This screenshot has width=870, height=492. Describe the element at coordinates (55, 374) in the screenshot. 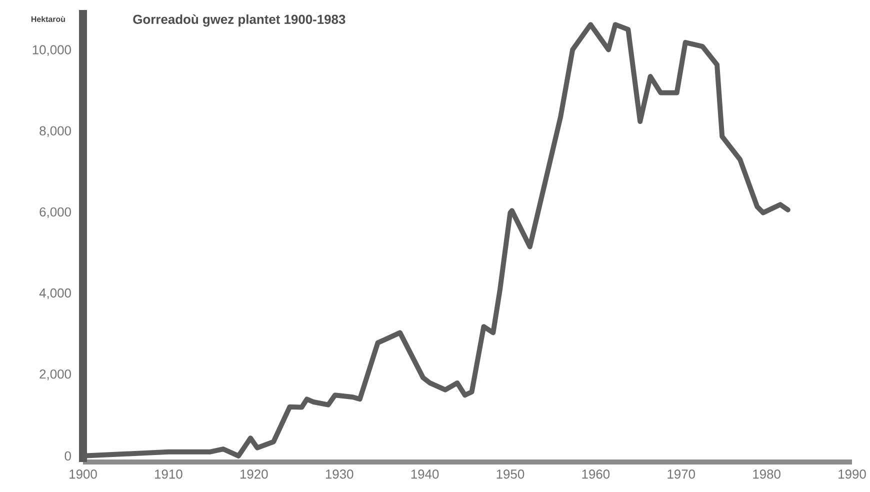

I see `y-tick-label: 2,000` at that location.